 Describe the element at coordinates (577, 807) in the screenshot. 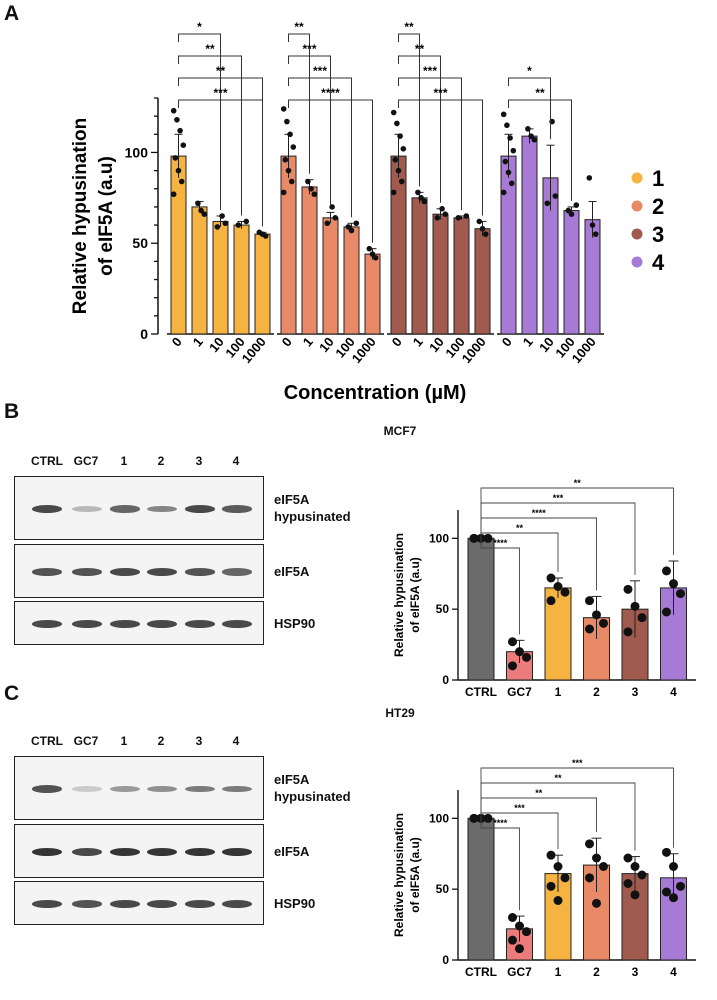

I see `significance-bracket-c` at that location.